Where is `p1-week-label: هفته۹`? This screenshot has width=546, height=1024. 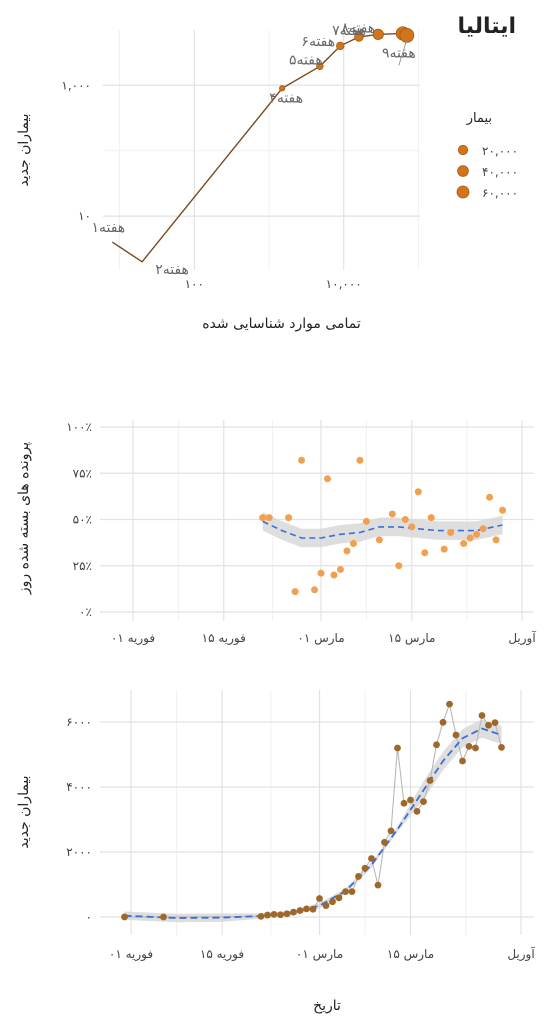 p1-week-label: هفته۹ is located at coordinates (399, 53).